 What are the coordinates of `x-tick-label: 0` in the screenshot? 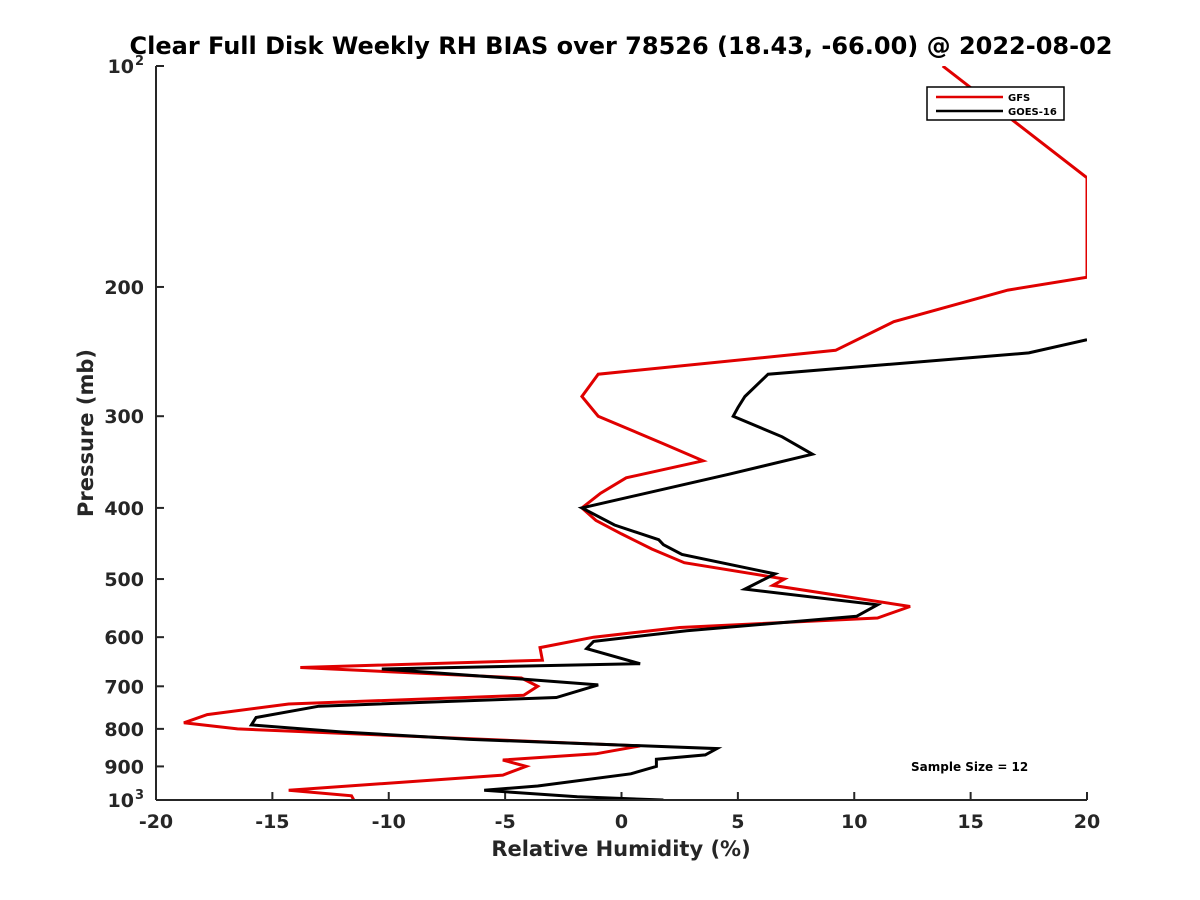 It's located at (621, 822).